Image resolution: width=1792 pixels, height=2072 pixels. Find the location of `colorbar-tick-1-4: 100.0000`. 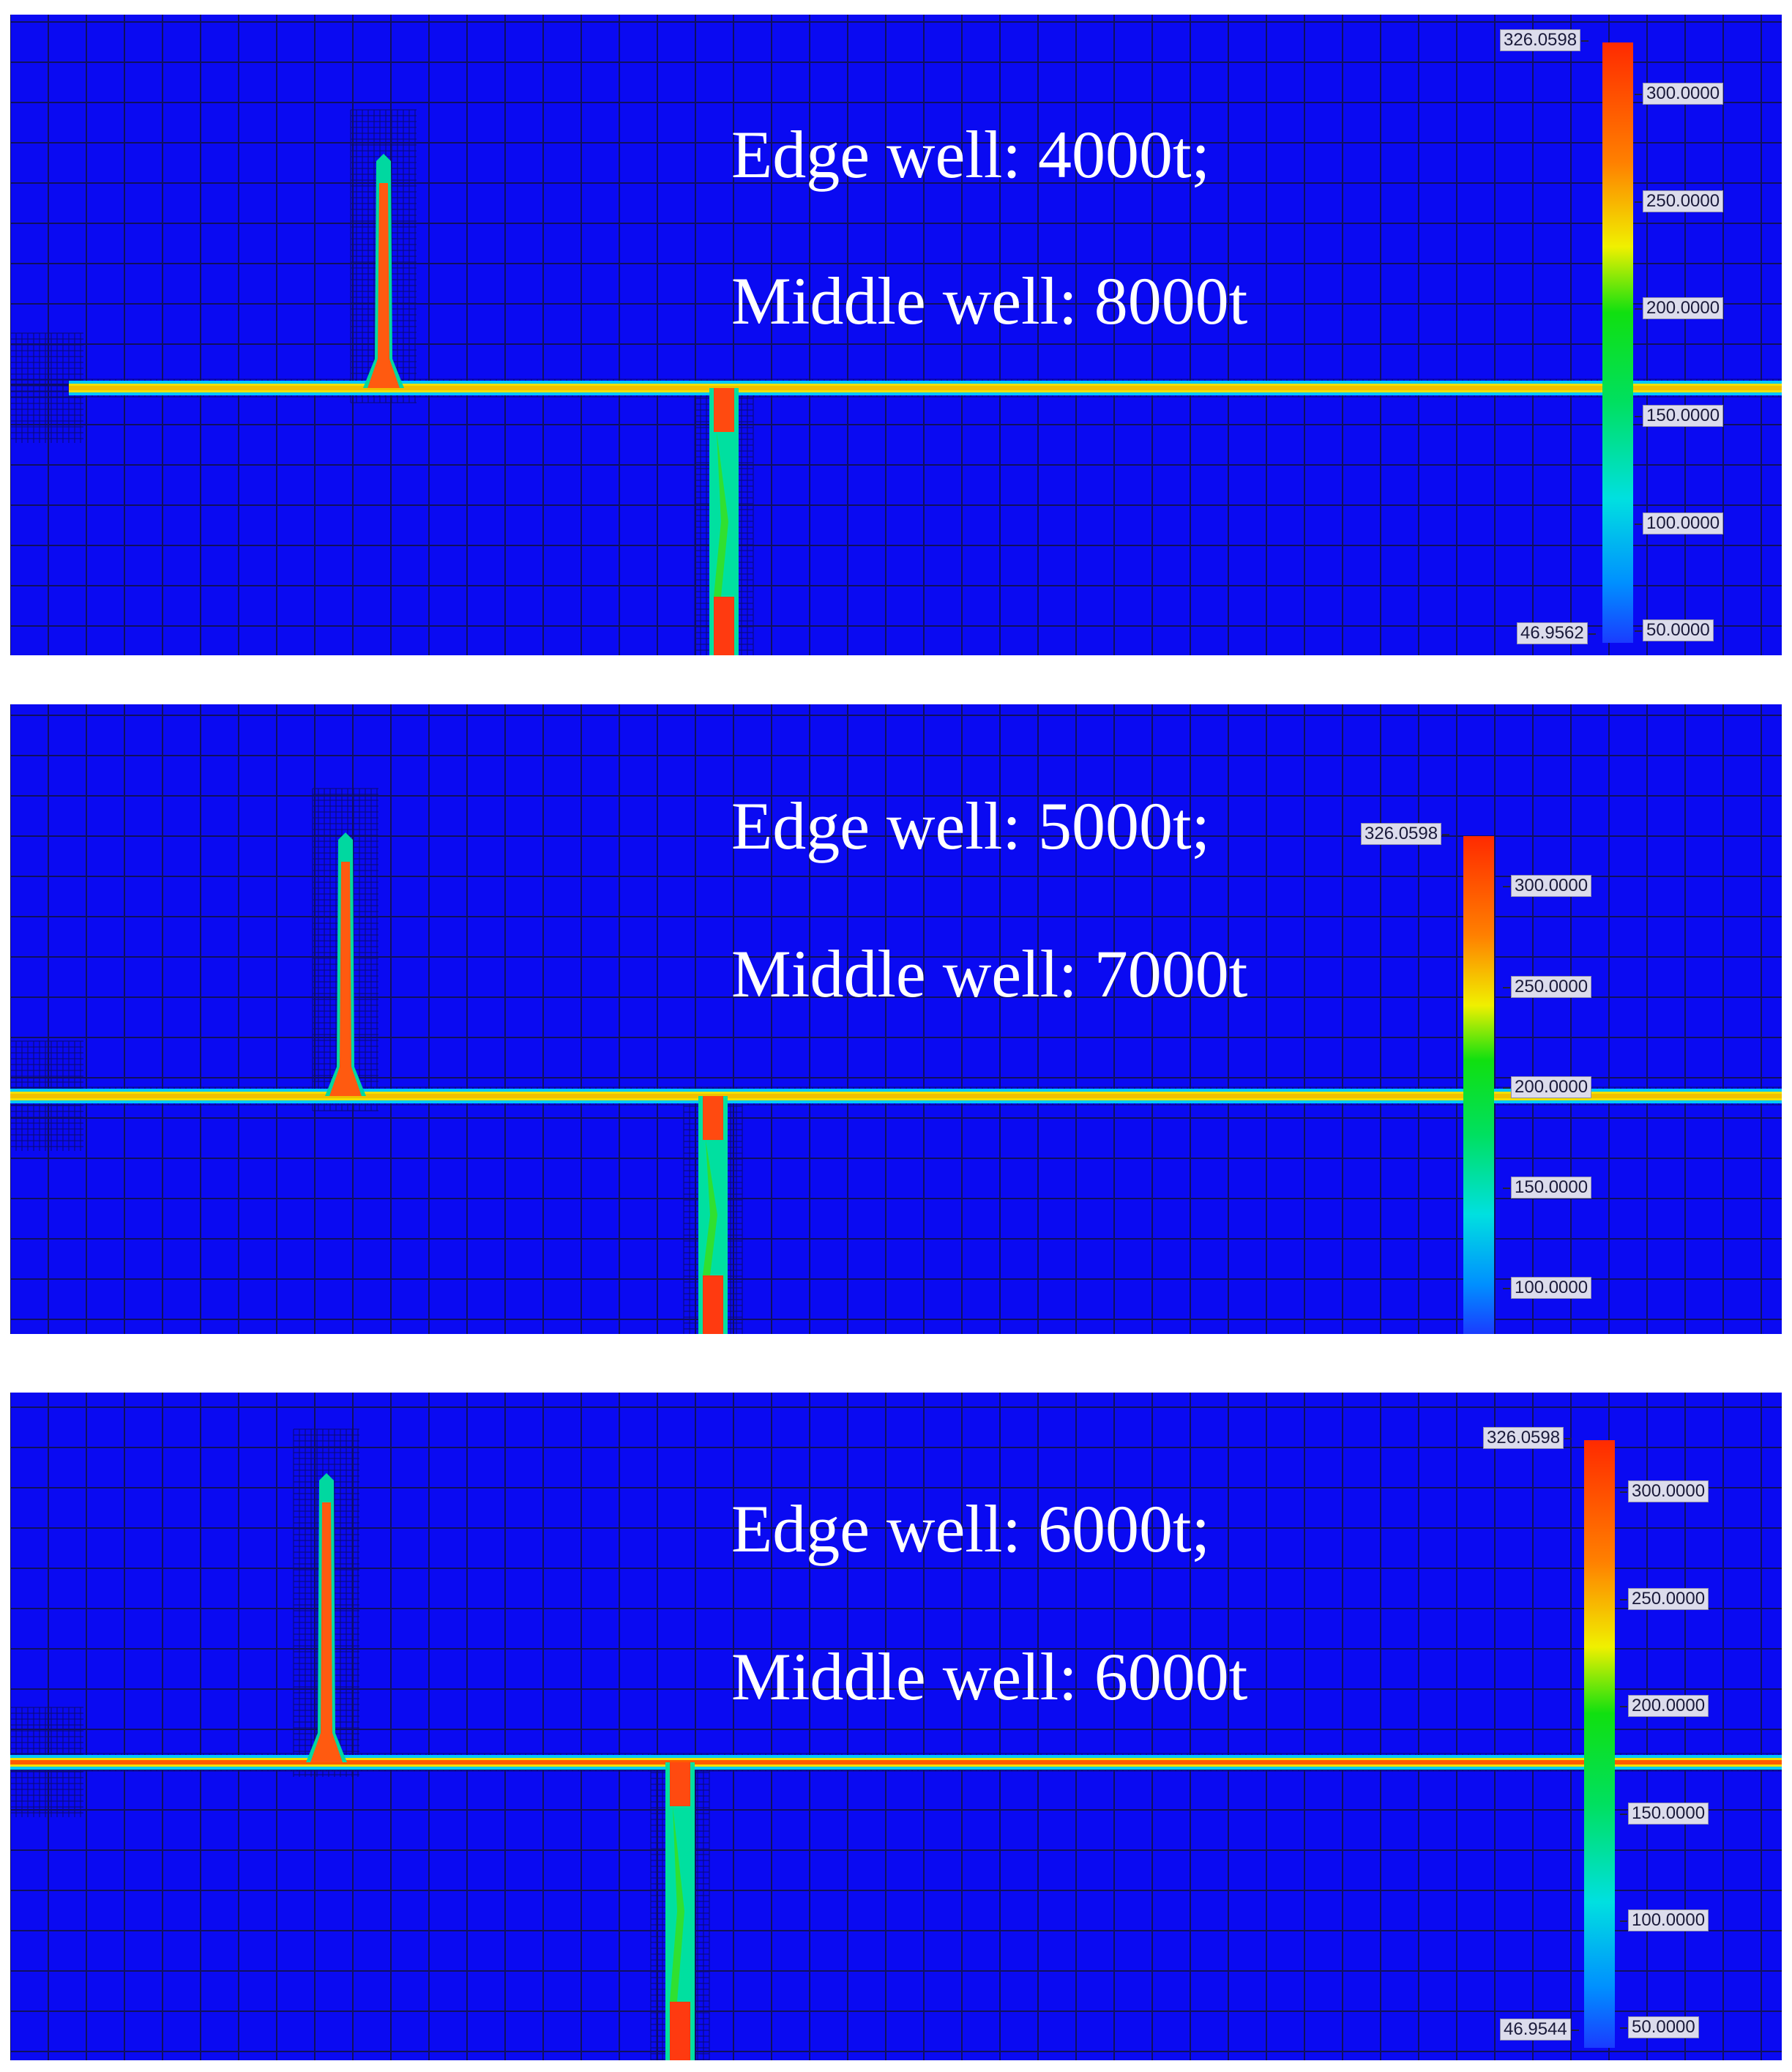

colorbar-tick-1-4: 100.0000 is located at coordinates (1679, 524).